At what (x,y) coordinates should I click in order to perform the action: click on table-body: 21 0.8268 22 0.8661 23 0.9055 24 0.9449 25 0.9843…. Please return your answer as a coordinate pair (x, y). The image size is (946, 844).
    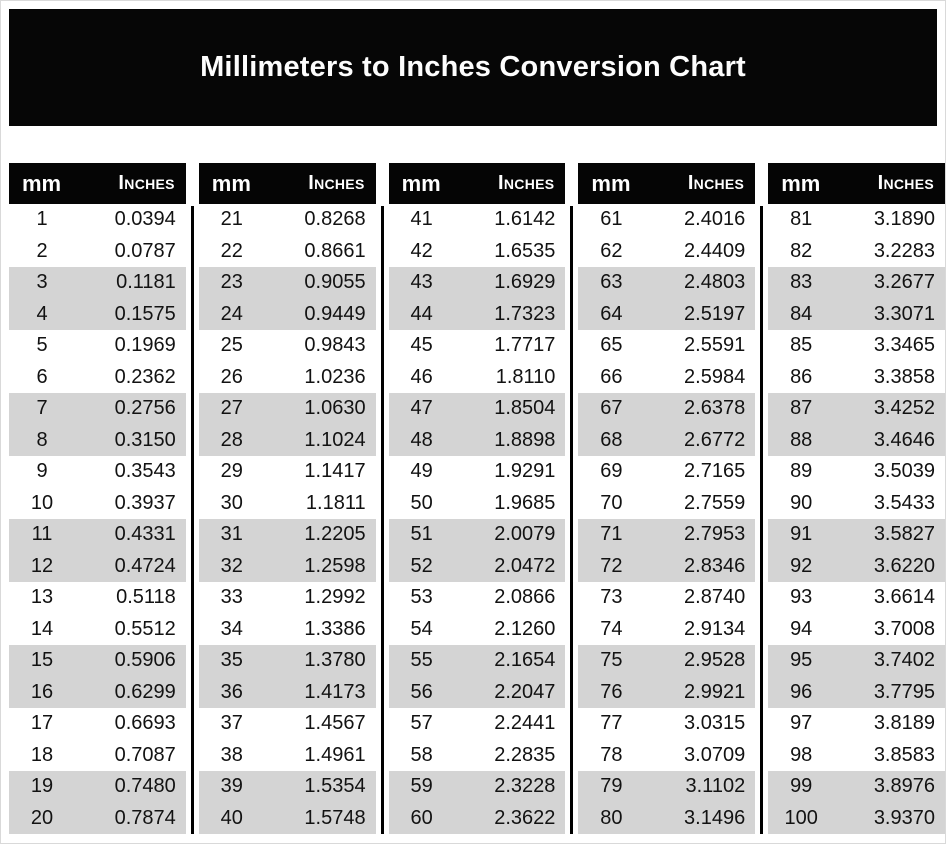
    Looking at the image, I should click on (287, 519).